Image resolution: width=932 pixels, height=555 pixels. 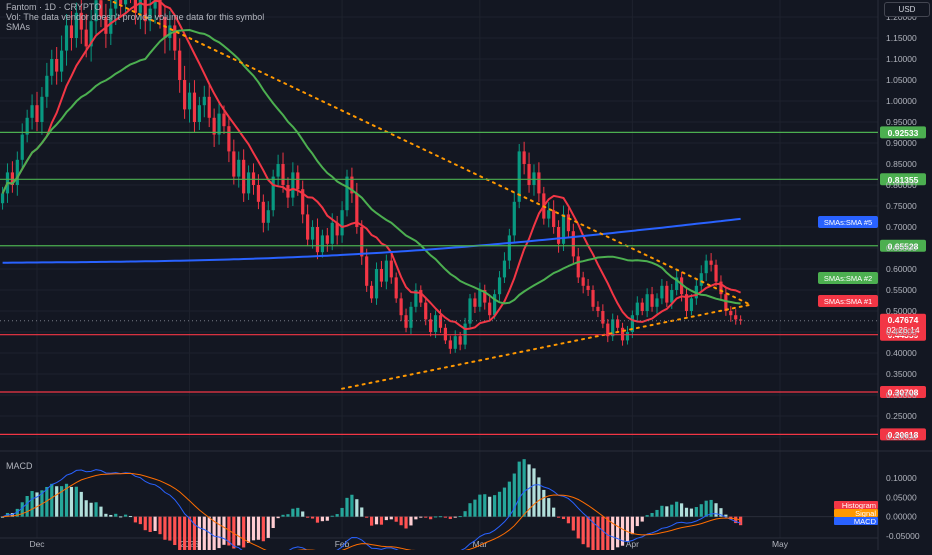 What do you see at coordinates (901, 17) in the screenshot?
I see `price-tick-label: 1.20000` at bounding box center [901, 17].